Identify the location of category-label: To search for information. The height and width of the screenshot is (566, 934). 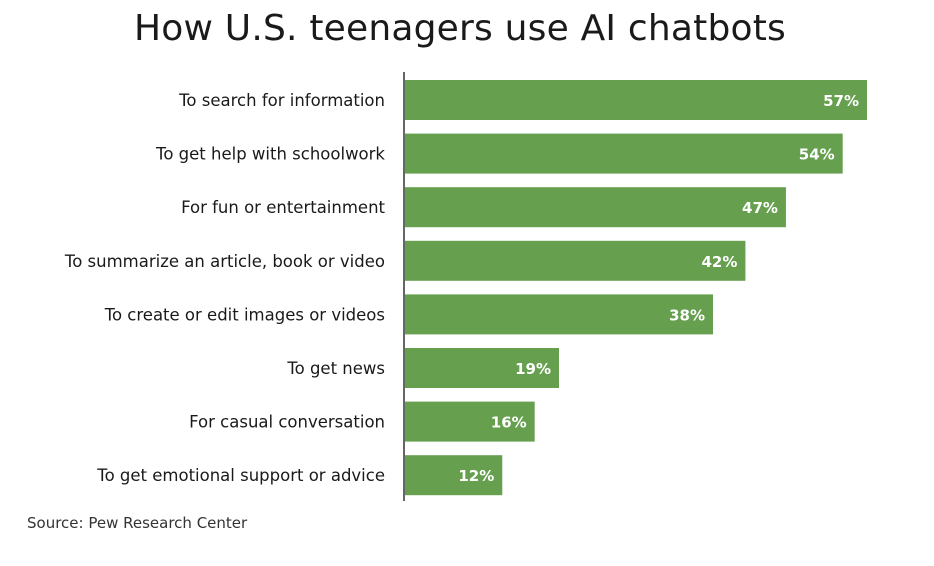
(281, 100).